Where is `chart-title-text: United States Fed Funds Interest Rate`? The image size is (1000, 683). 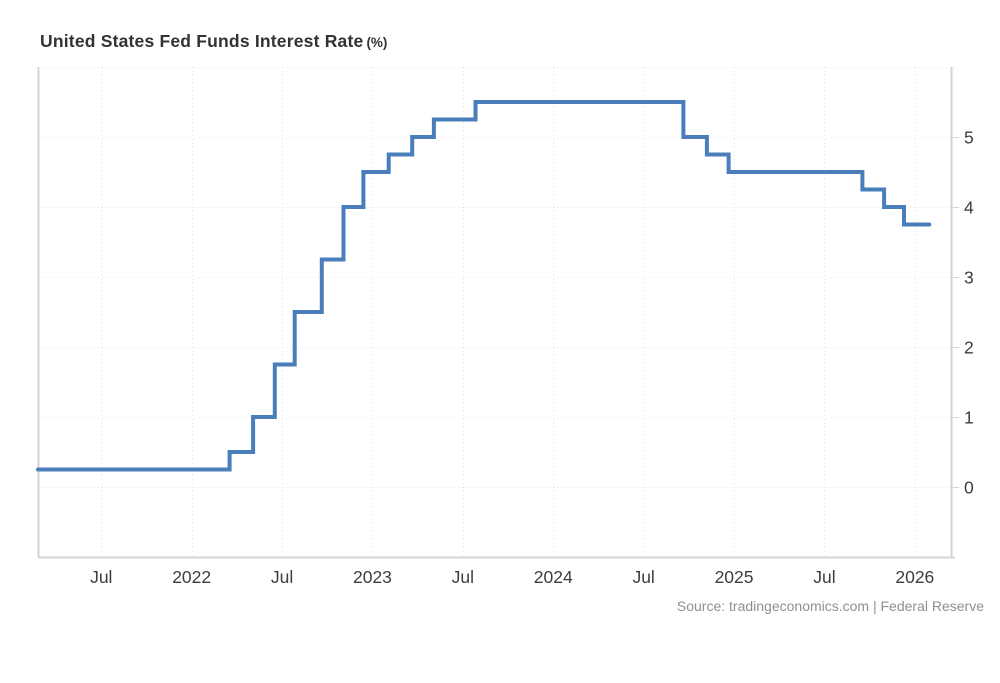
chart-title-text: United States Fed Funds Interest Rate is located at coordinates (202, 41).